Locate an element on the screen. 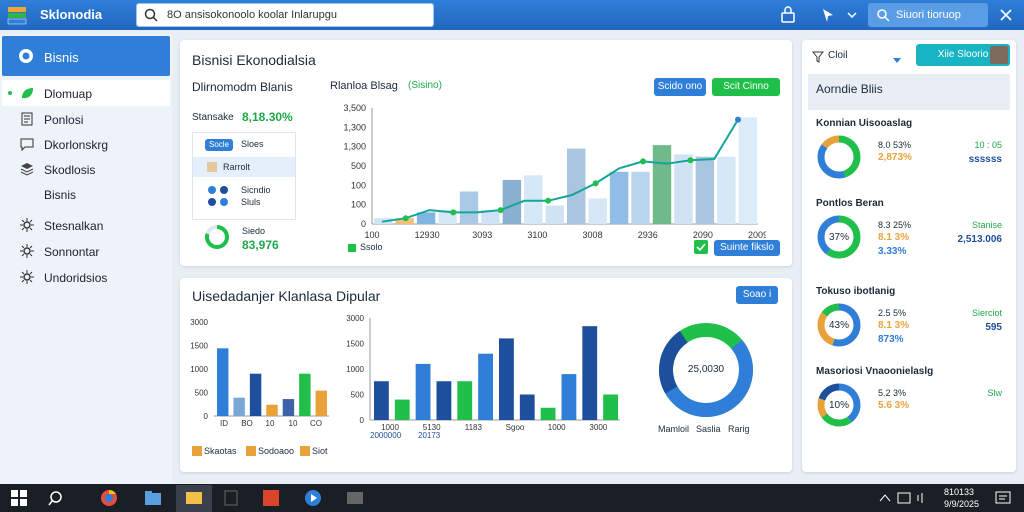  y-tick-label: 3000 is located at coordinates (199, 322).